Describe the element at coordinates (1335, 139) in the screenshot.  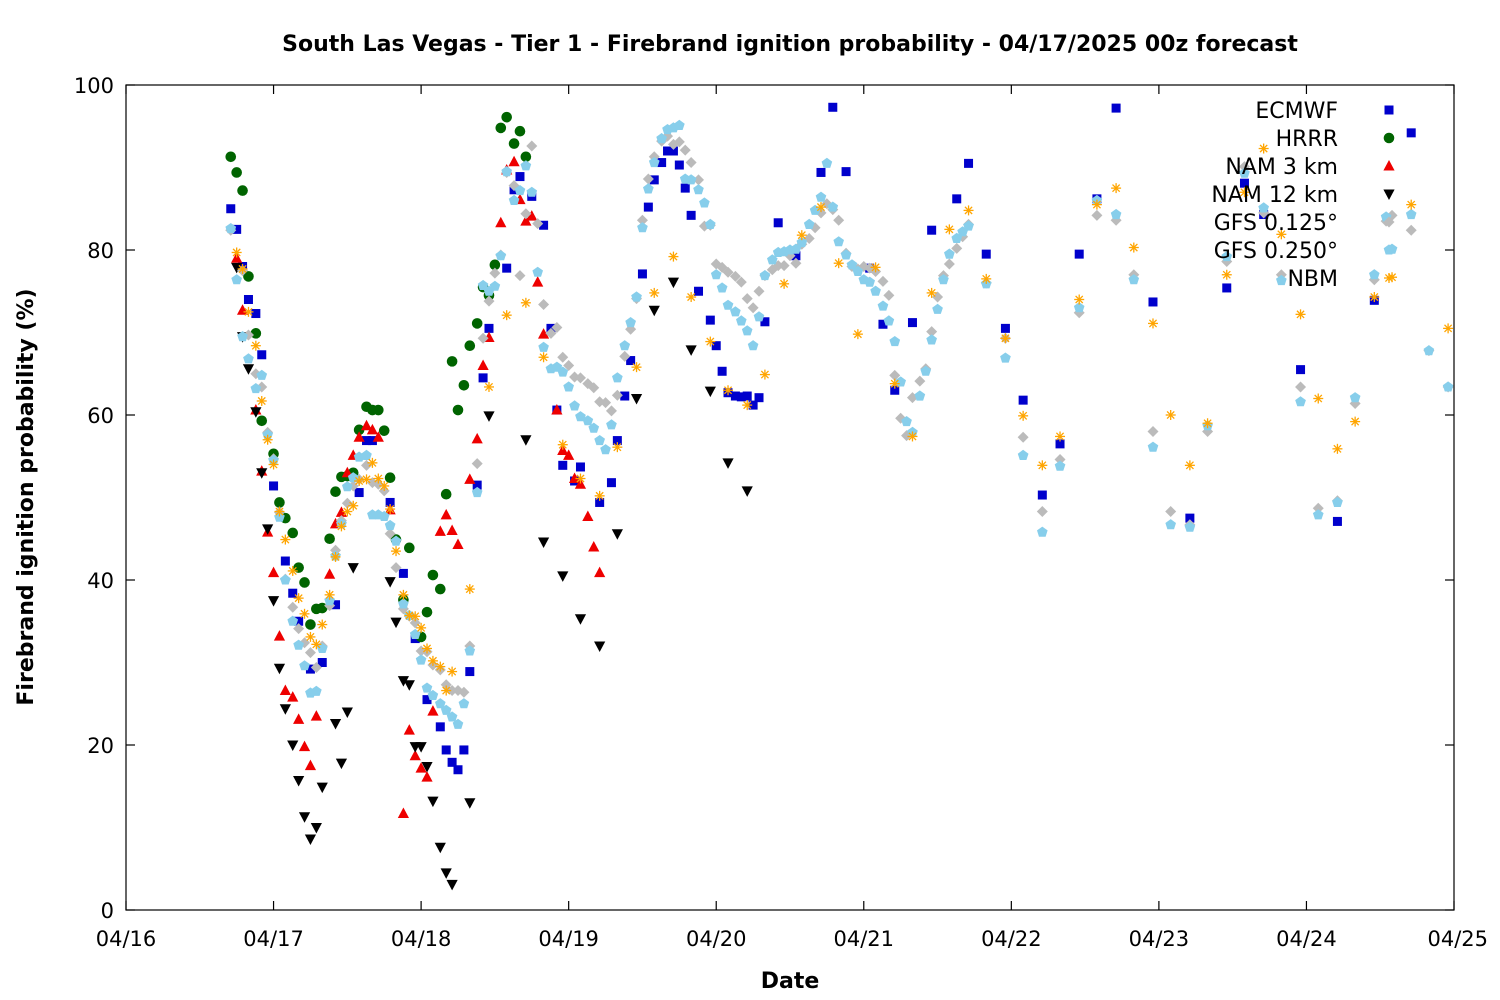
I see `legend-item: HRRR` at that location.